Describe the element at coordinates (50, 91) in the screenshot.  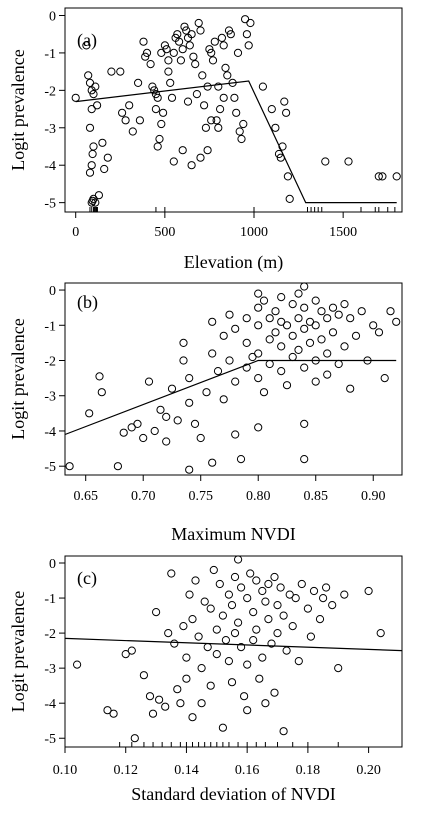
I see `y-tick-label: -2` at that location.